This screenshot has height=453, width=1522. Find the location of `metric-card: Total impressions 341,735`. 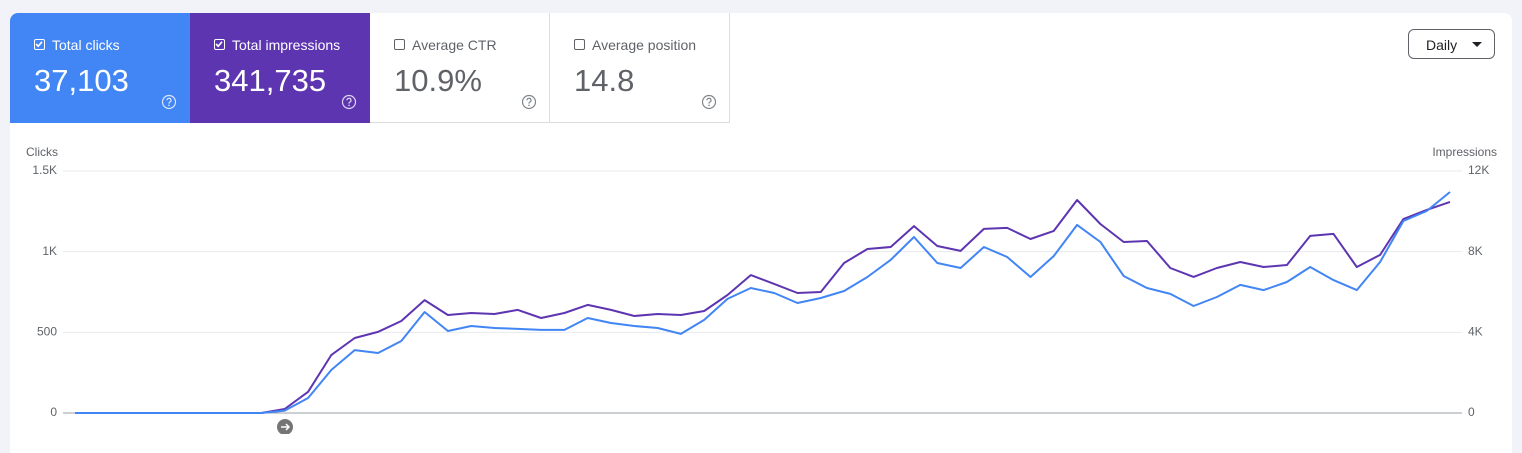

metric-card: Total impressions 341,735 is located at coordinates (280, 68).